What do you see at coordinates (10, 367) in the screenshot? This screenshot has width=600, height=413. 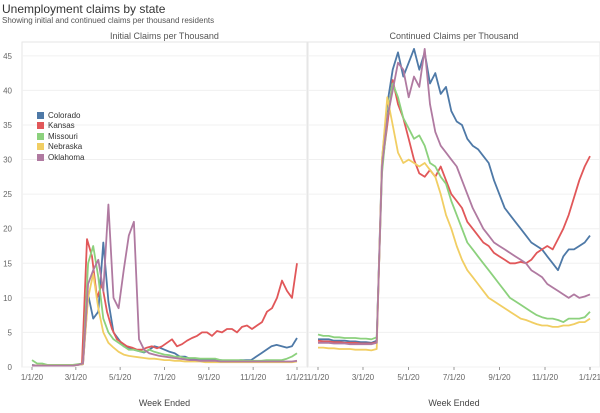 I see `y-tick-label: 0` at bounding box center [10, 367].